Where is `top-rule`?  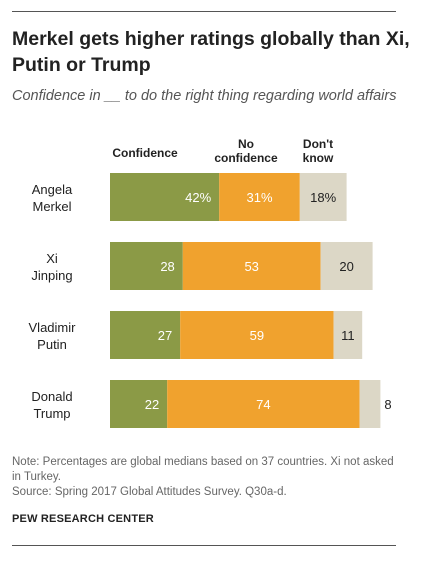 top-rule is located at coordinates (204, 11).